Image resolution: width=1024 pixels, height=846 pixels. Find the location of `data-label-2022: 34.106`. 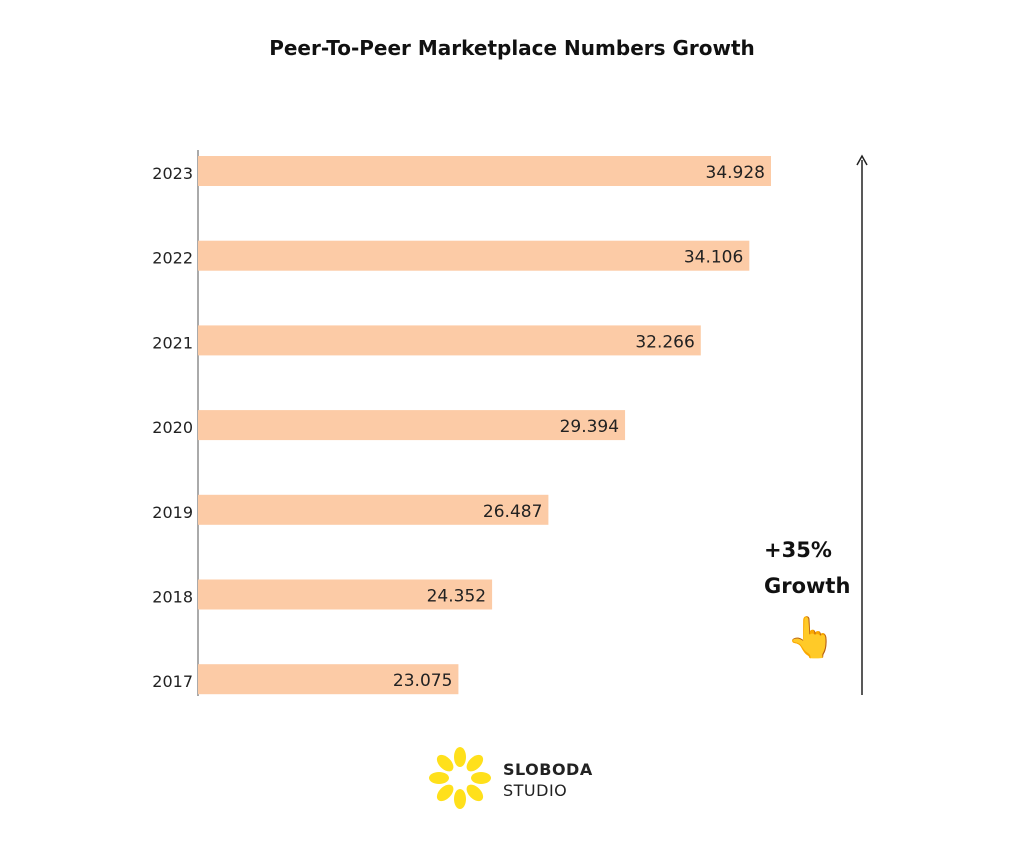

data-label-2022: 34.106 is located at coordinates (713, 258).